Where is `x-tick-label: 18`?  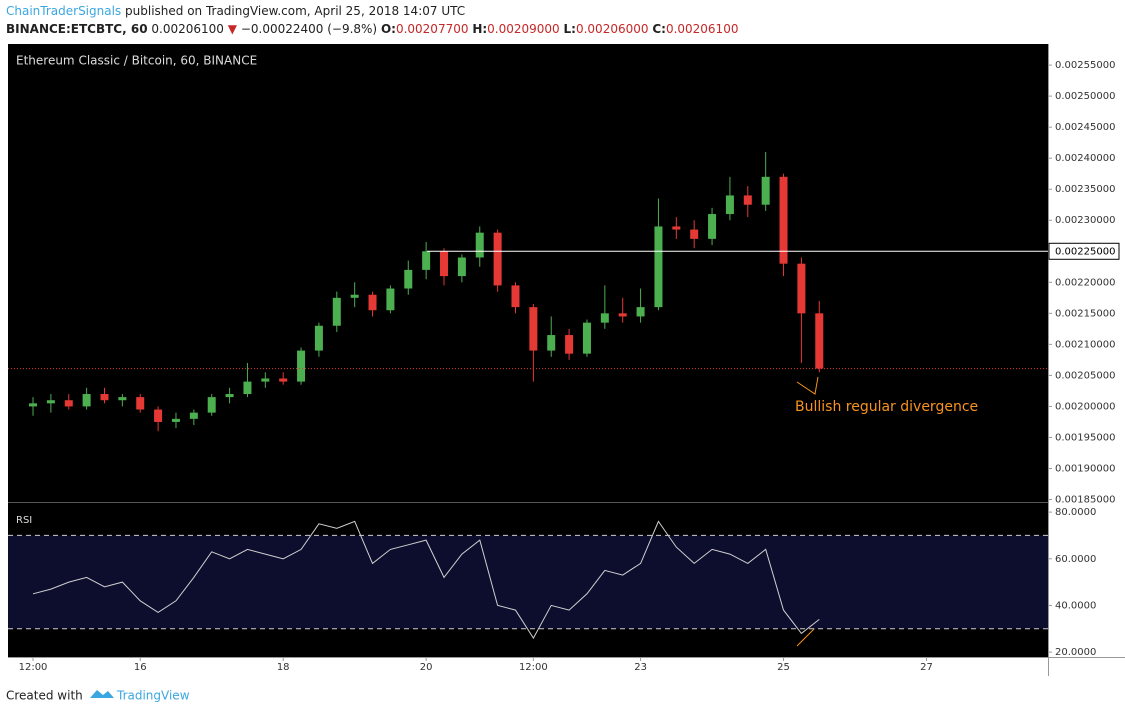 x-tick-label: 18 is located at coordinates (283, 667).